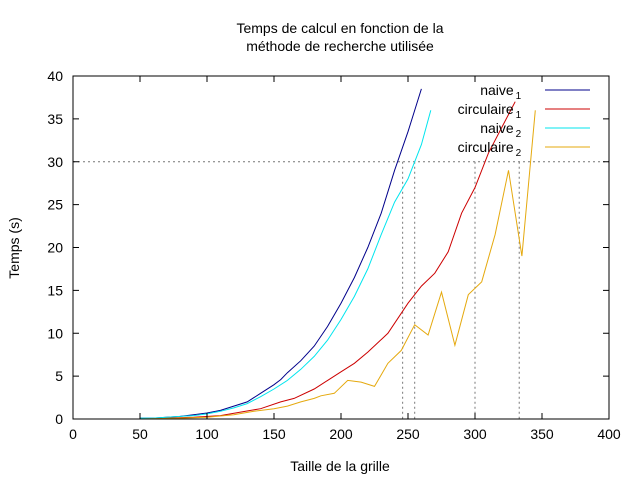 The width and height of the screenshot is (640, 480). I want to click on legend-label-naive-1: naive 1, so click(502, 92).